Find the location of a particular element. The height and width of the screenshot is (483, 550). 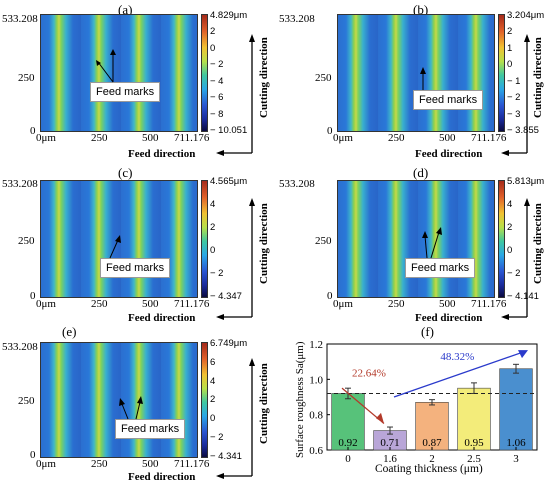

tick: 1 is located at coordinates (510, 48).